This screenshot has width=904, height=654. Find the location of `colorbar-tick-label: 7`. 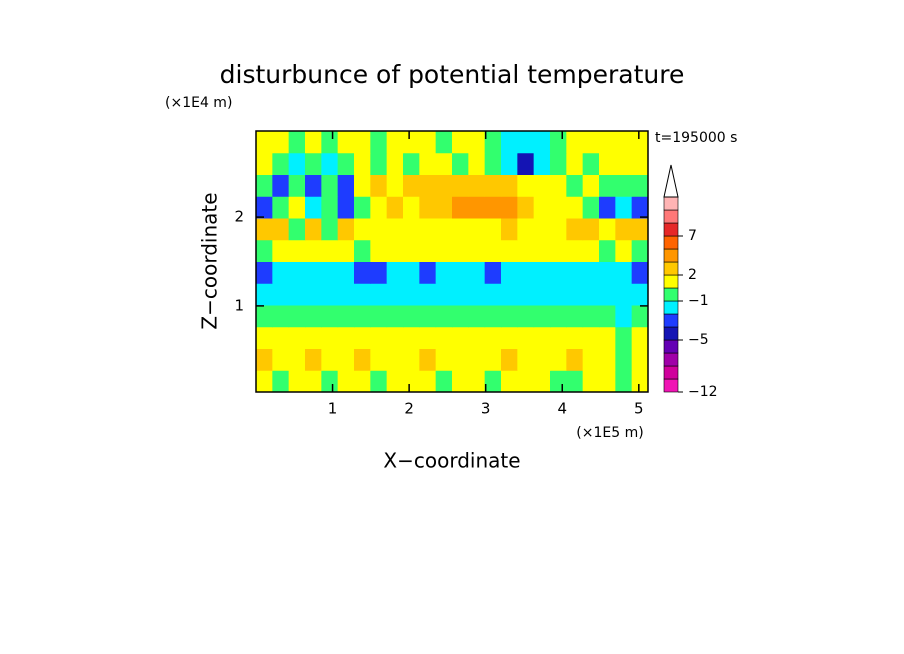

colorbar-tick-label: 7 is located at coordinates (692, 236).